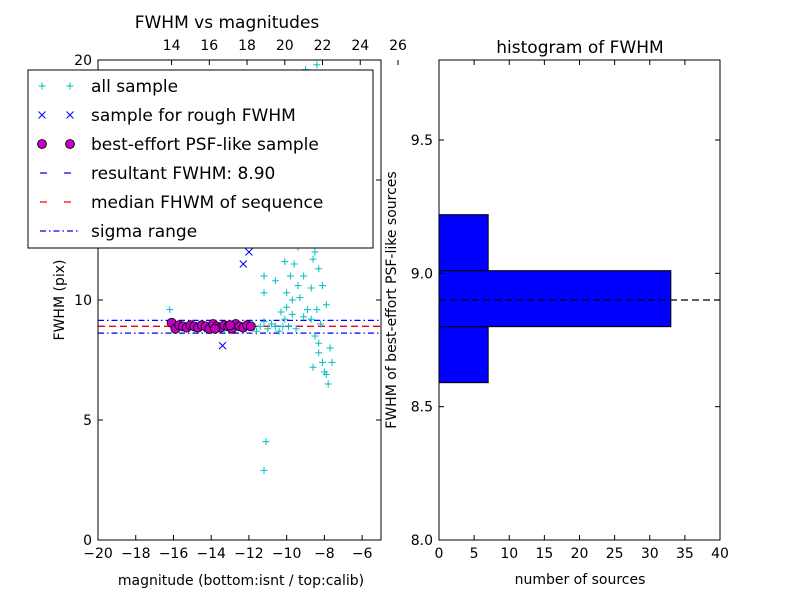 The width and height of the screenshot is (800, 600). Describe the element at coordinates (241, 581) in the screenshot. I see `scatter-x-axis-label: magnitude (bottom:isnt / top:calib)` at that location.